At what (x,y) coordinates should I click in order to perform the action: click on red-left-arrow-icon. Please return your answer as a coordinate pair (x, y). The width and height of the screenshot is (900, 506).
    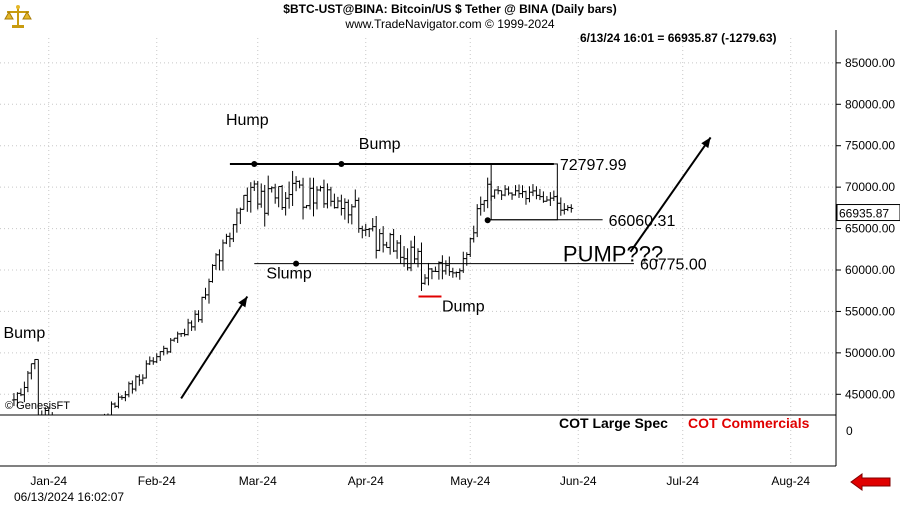
    Looking at the image, I should click on (871, 484).